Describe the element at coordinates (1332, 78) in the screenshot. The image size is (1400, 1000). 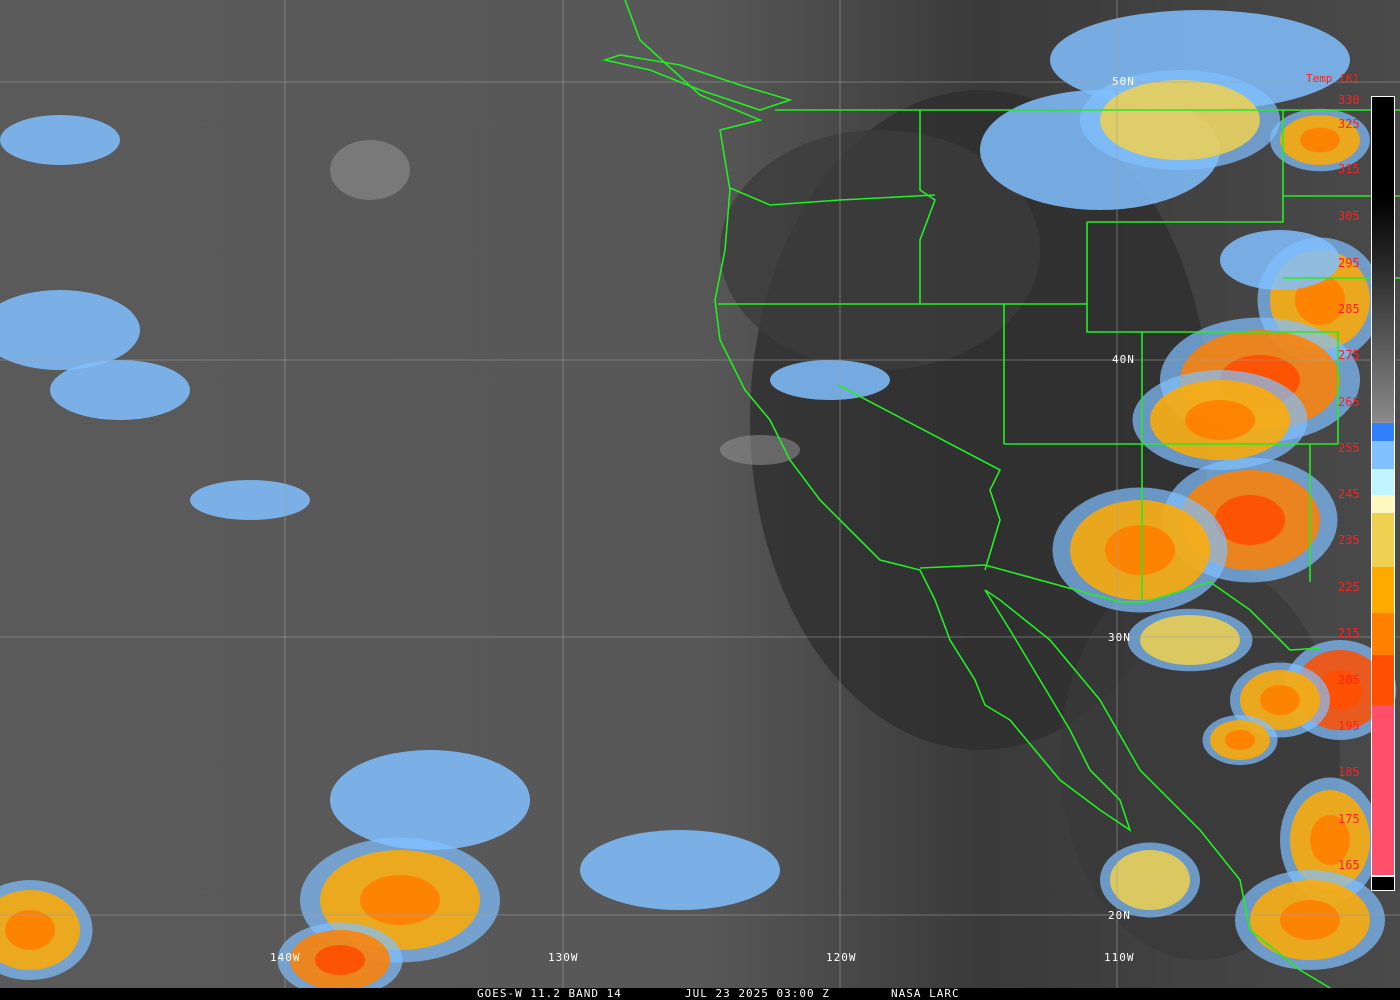
I see `legend-title: Temp [K]` at that location.